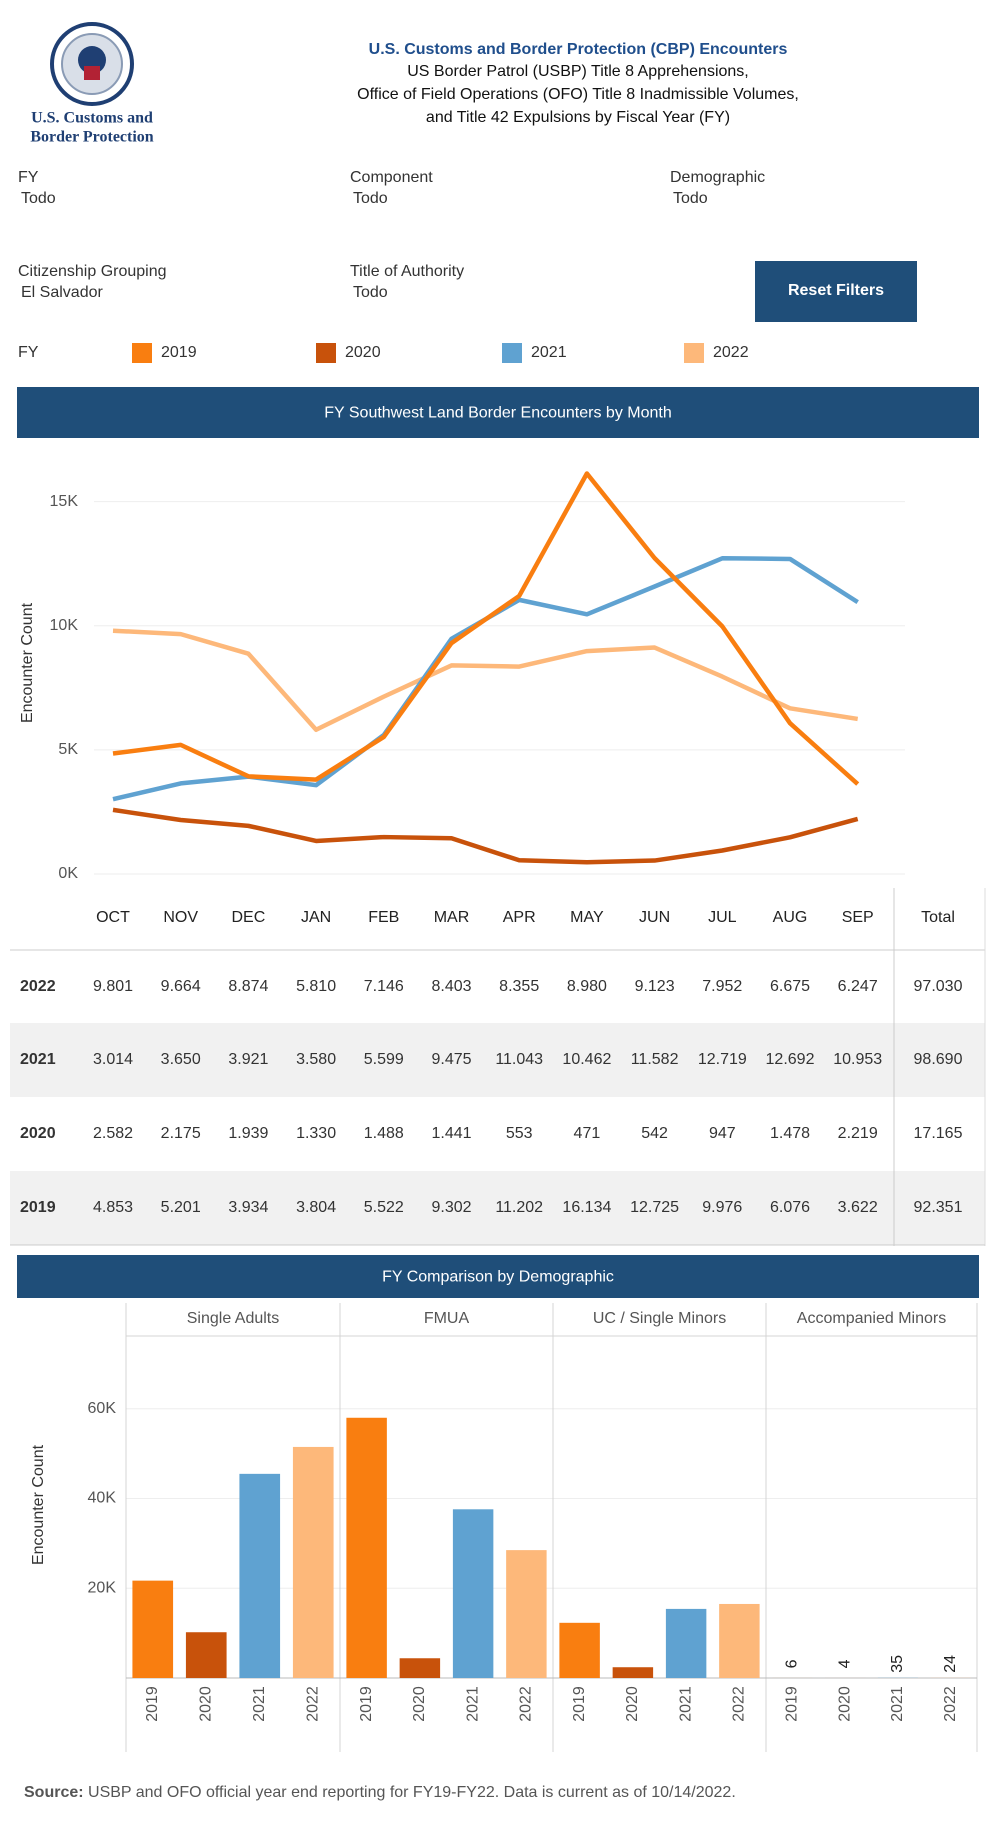 The image size is (1000, 1846). Describe the element at coordinates (790, 1059) in the screenshot. I see `table-cell: 12.692` at that location.